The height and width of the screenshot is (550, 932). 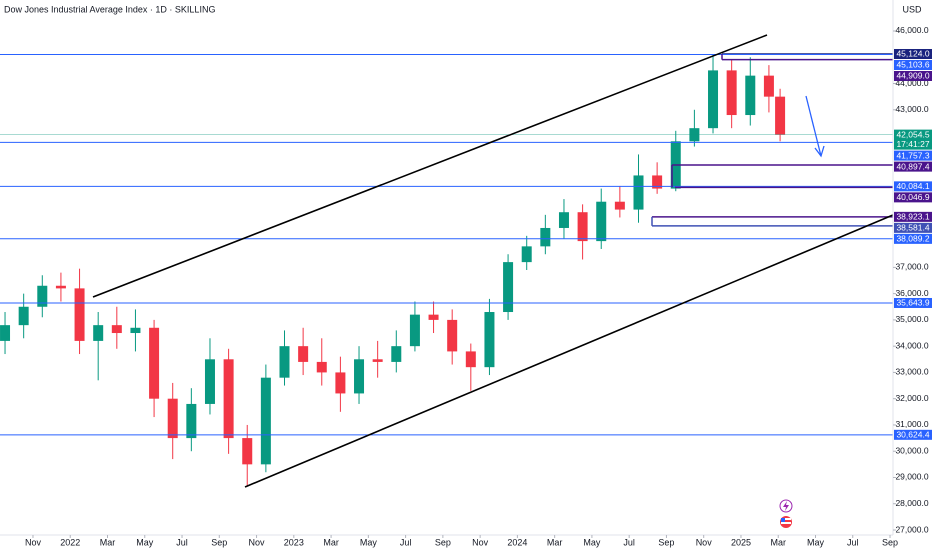 I want to click on price-badge-label: 40,084.1, so click(x=912, y=186).